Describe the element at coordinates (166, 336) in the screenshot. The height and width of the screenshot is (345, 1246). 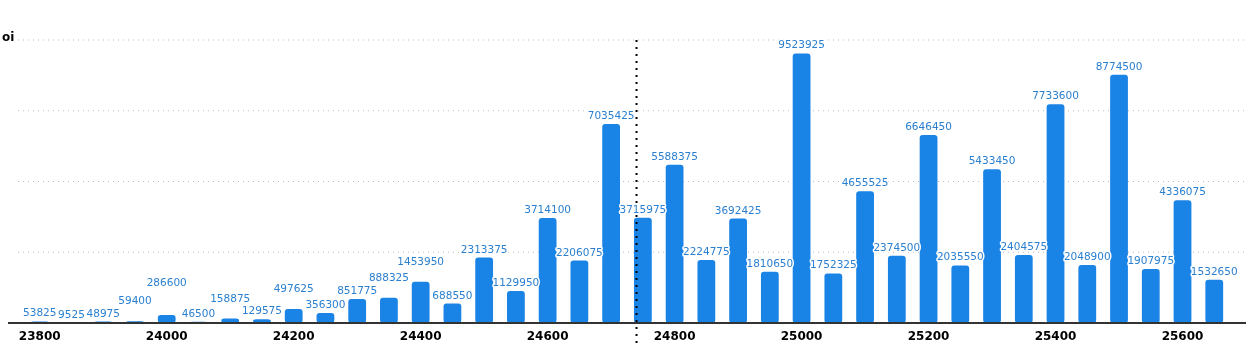
I see `x-tick-label: 24000` at that location.